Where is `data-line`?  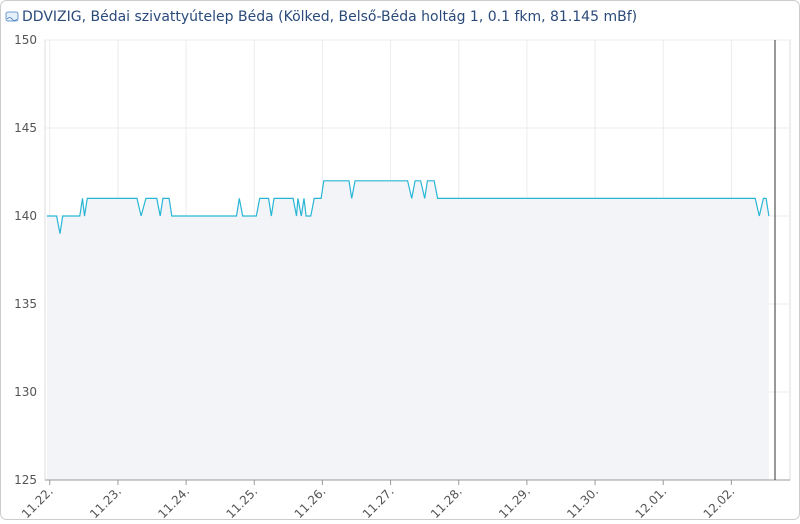 data-line is located at coordinates (408, 207).